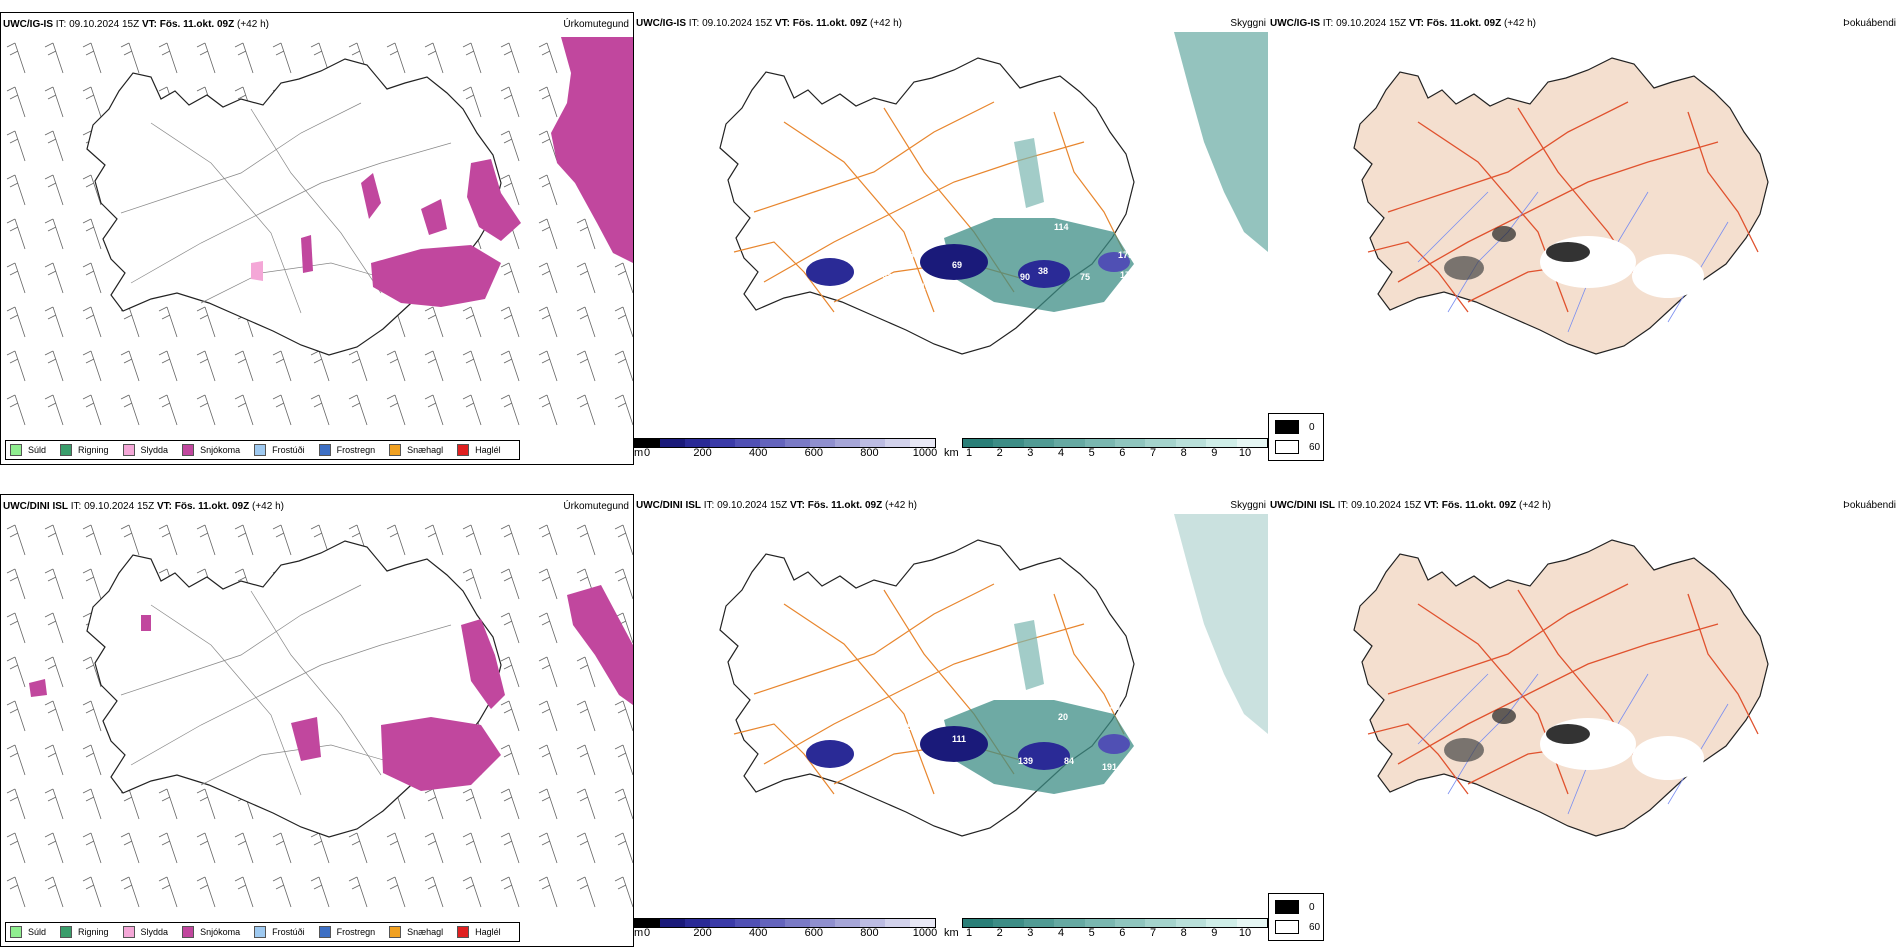 Image resolution: width=1900 pixels, height=950 pixels. I want to click on height-tick-labels: 0 200 400 600 800 1000, so click(790, 454).